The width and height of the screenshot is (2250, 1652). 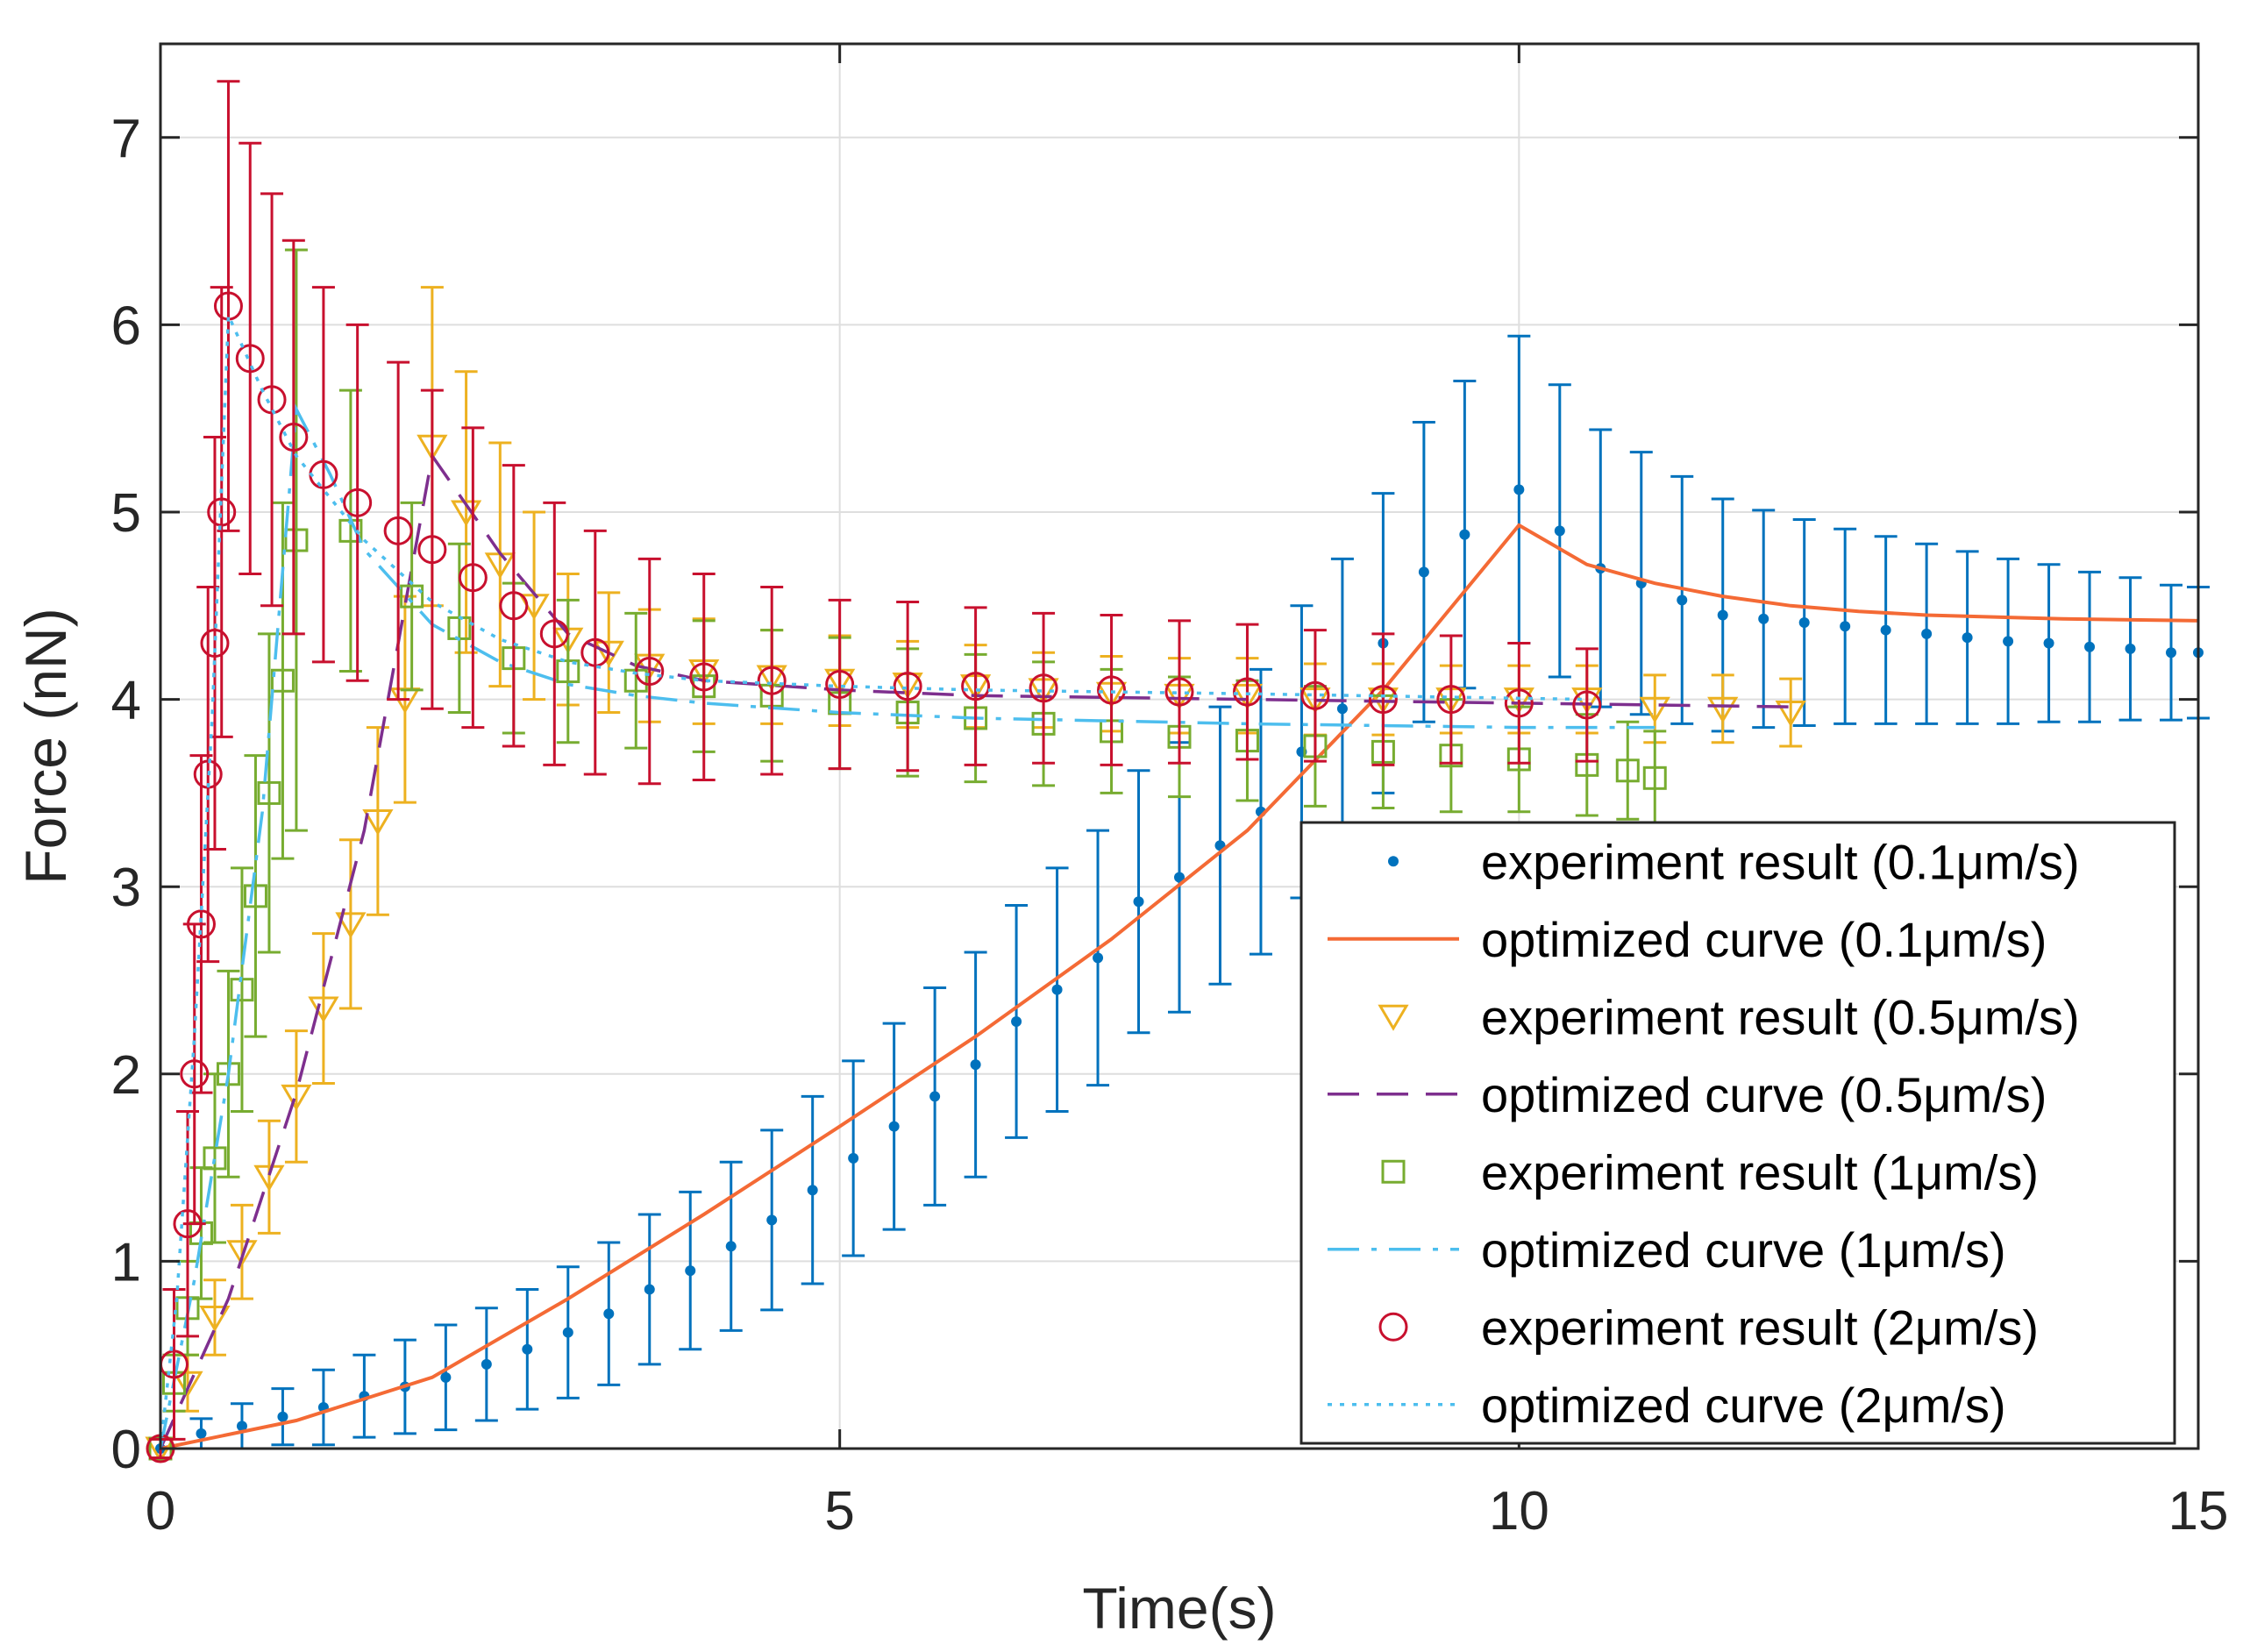 I want to click on y-tick-label: 5, so click(x=126, y=513).